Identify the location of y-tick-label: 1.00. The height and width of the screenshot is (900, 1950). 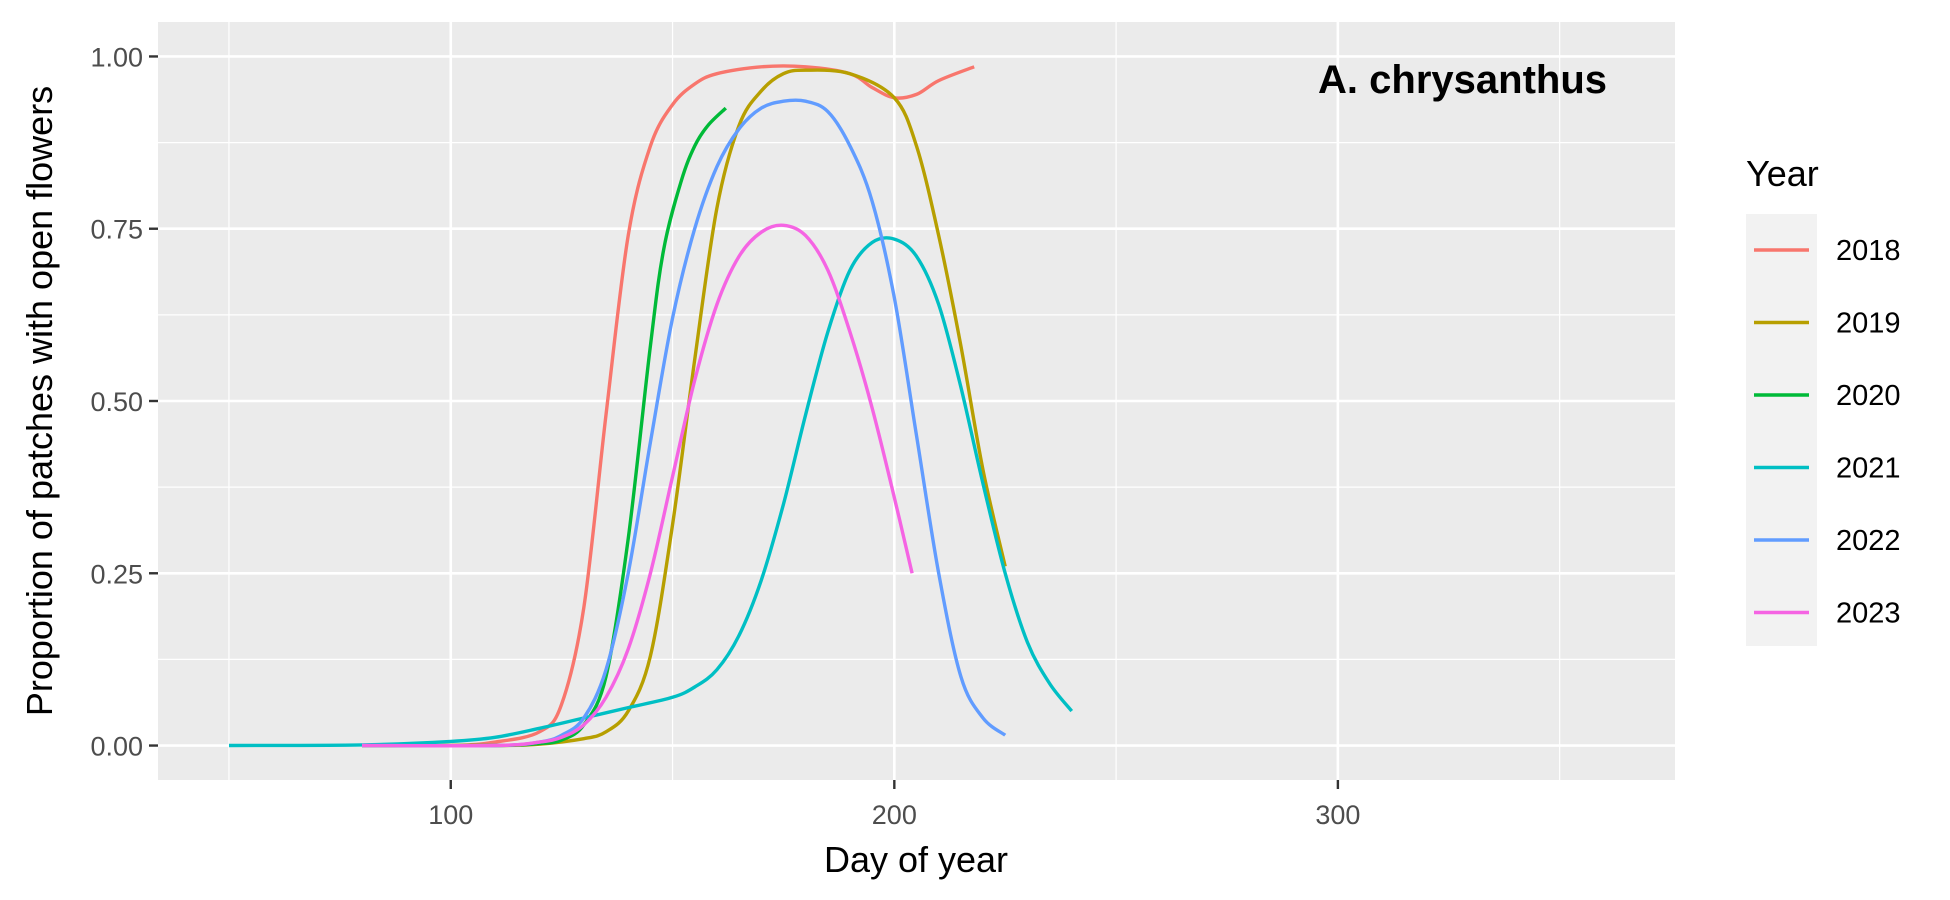
(116, 57).